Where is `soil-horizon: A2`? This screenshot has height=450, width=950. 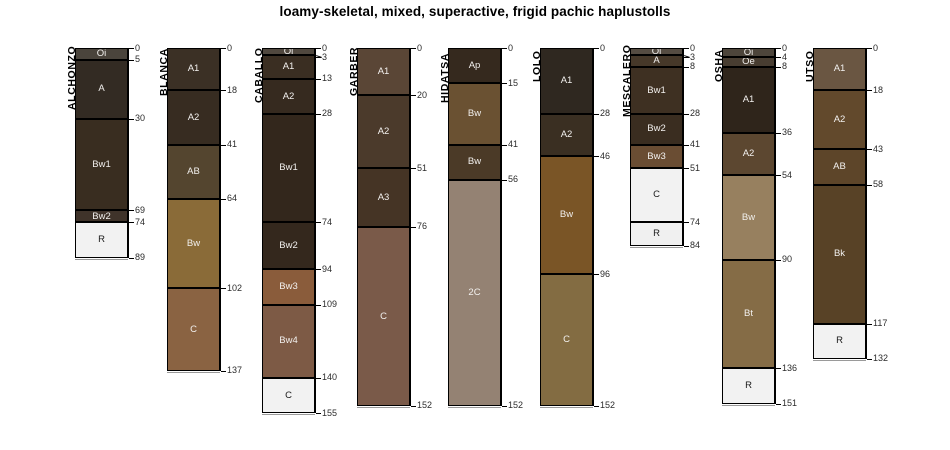 soil-horizon: A2 is located at coordinates (839, 120).